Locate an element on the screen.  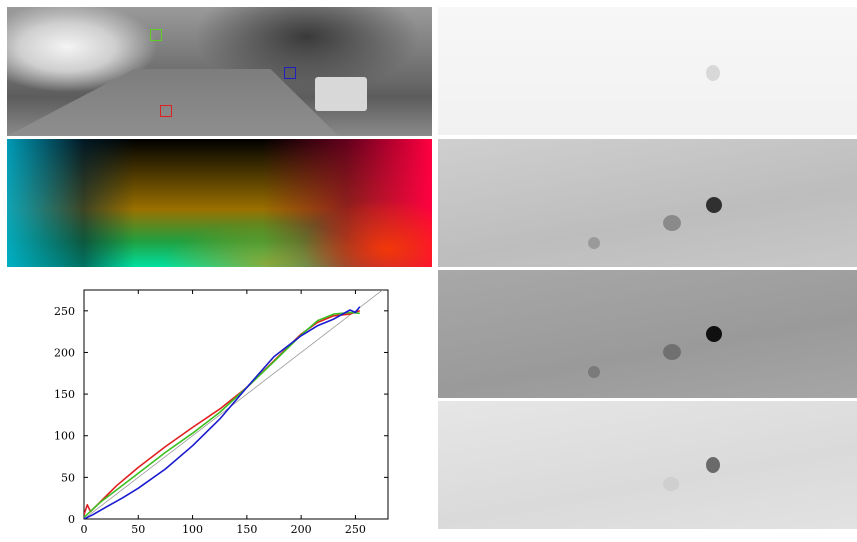
y-tick-label: 250 is located at coordinates (64, 311).